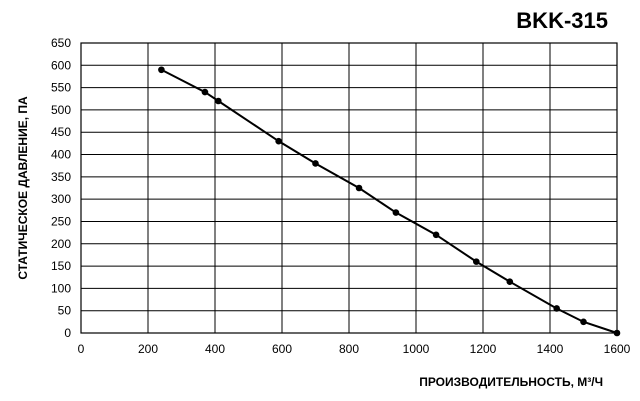 This screenshot has height=401, width=640. I want to click on x-tick-label: 1200, so click(483, 349).